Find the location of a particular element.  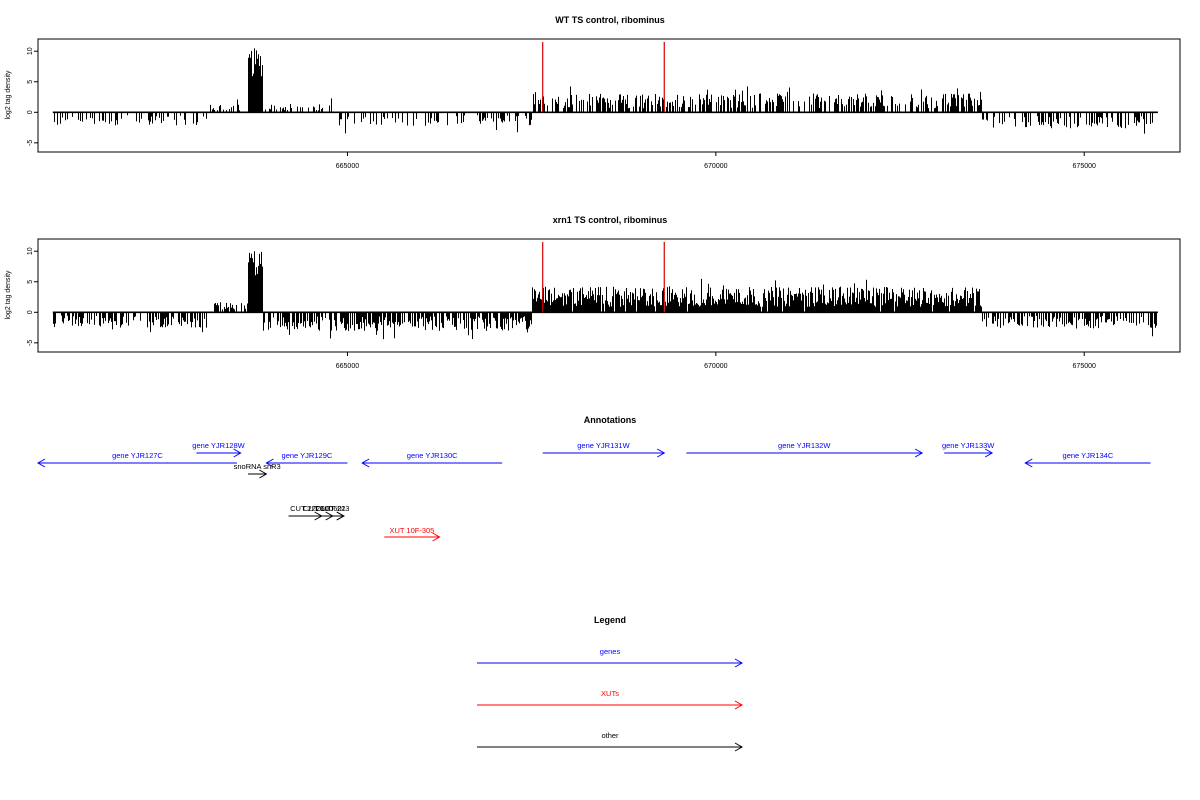

feature-arrow: gene YJR130C is located at coordinates (432, 459).